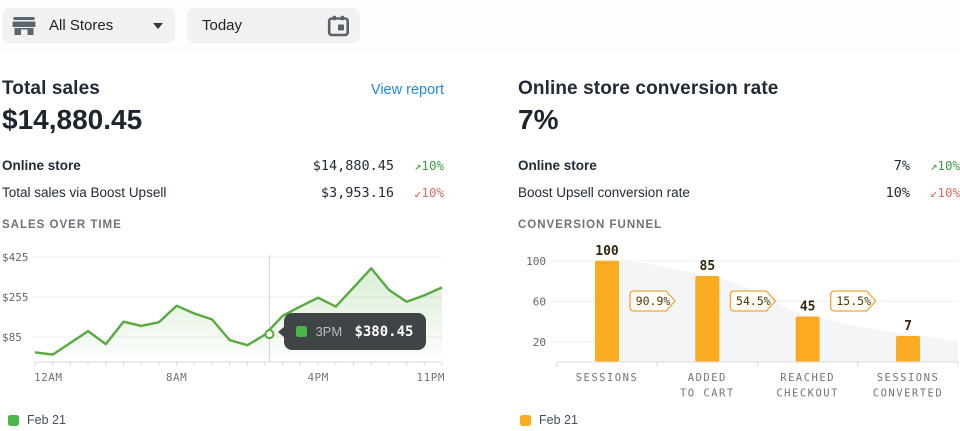  I want to click on svg-text: CHECKOUT, so click(807, 394).